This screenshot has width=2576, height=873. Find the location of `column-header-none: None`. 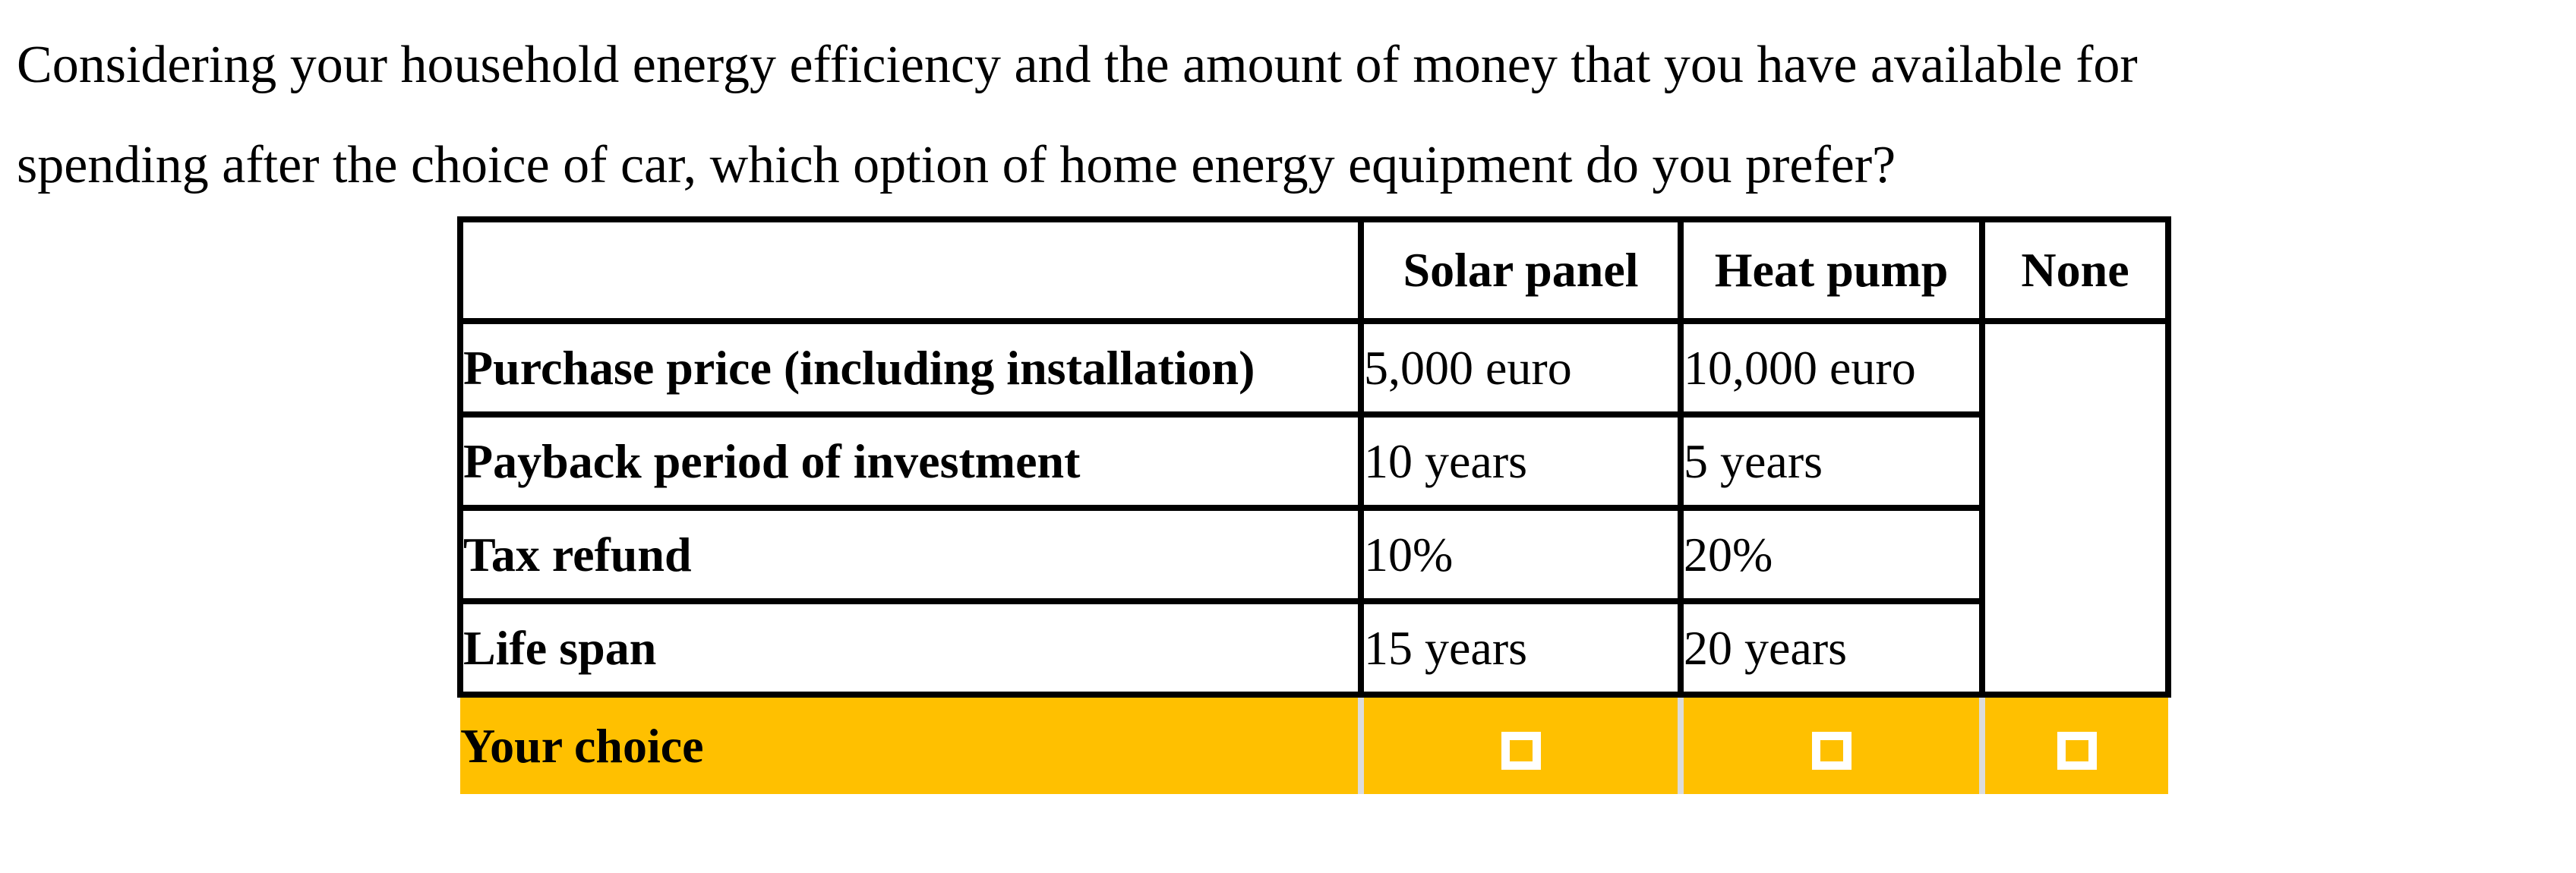

column-header-none: None is located at coordinates (2075, 270).